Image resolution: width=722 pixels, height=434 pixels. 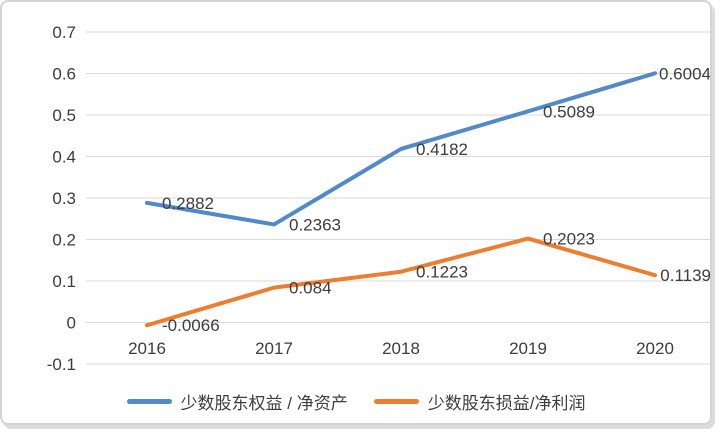 What do you see at coordinates (685, 275) in the screenshot?
I see `data-point-label: 0.1139` at bounding box center [685, 275].